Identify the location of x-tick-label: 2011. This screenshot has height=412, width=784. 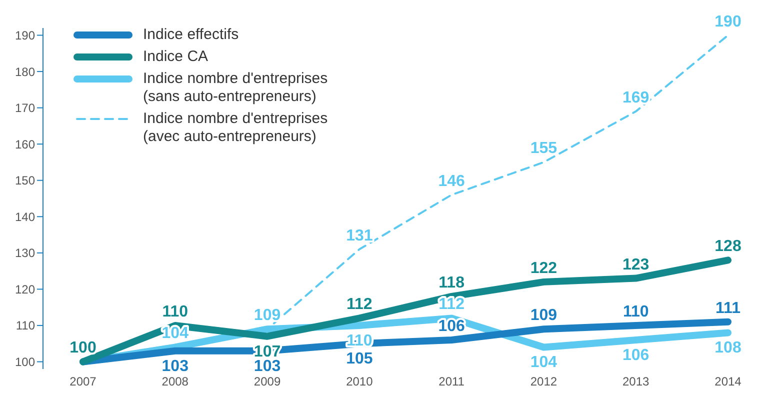
(451, 381).